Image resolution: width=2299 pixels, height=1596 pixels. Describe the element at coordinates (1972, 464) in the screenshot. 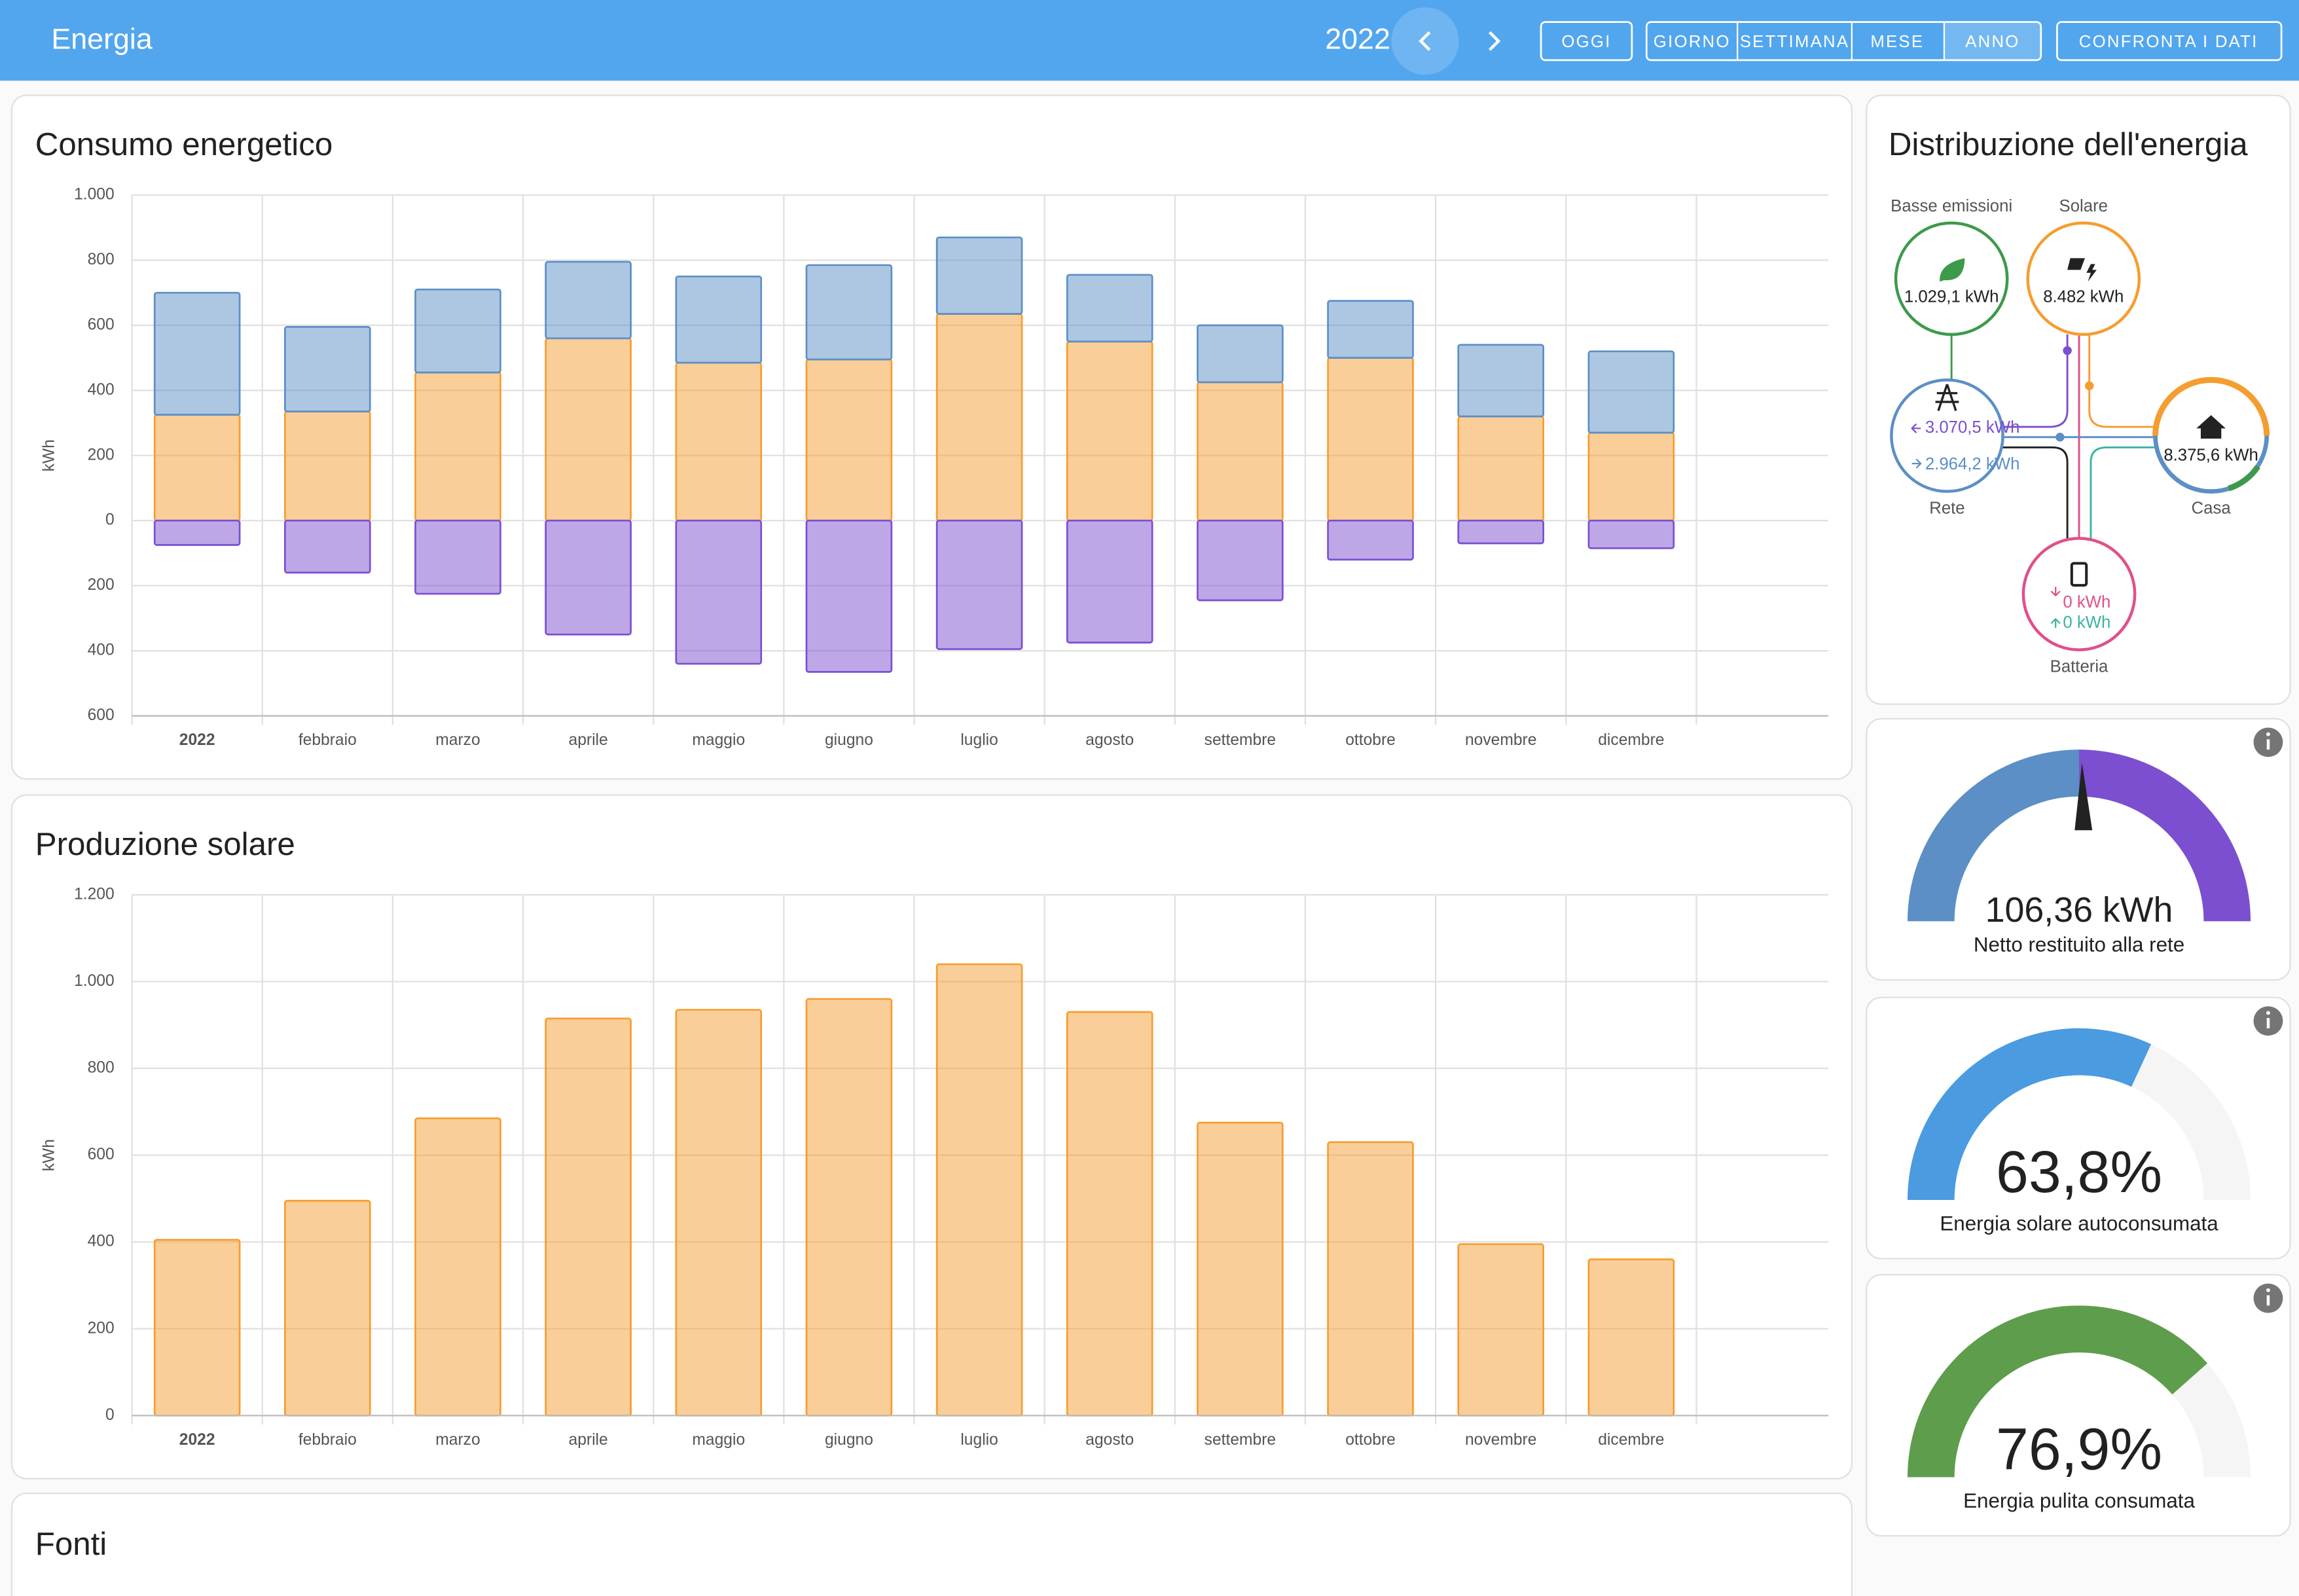

I see `node-value: 2.964,2 kWh` at that location.